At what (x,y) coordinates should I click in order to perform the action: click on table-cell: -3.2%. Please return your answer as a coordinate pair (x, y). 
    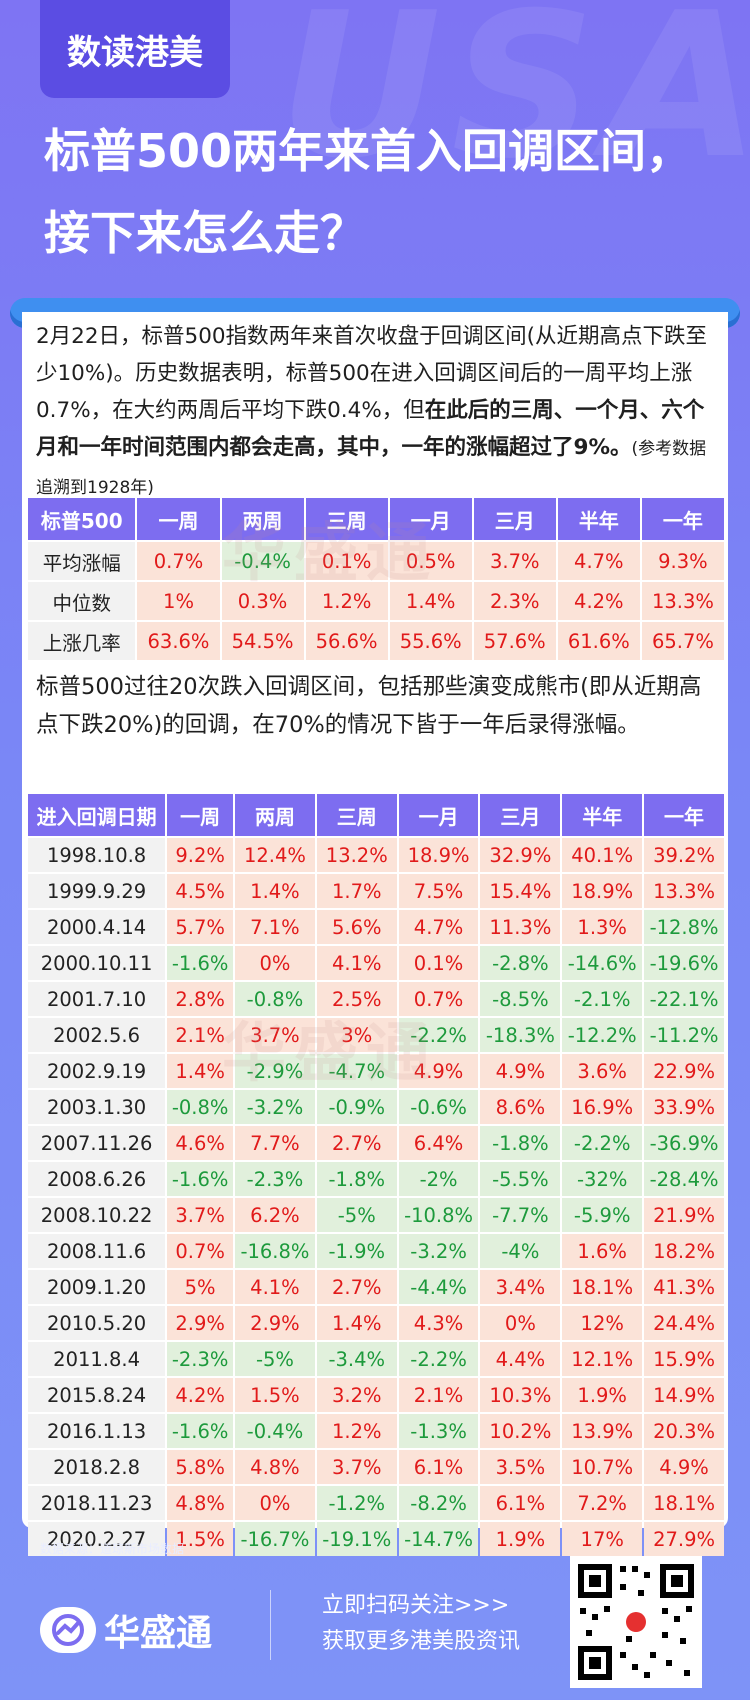
    Looking at the image, I should click on (438, 1251).